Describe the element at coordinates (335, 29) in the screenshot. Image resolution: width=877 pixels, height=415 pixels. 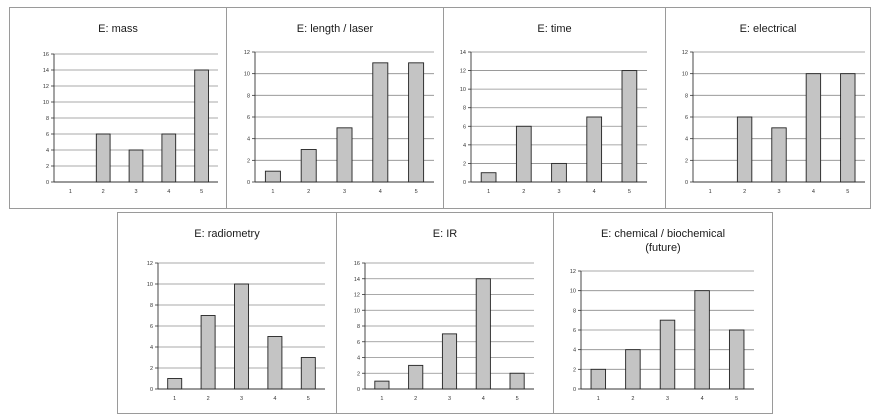
I see `chart-title: E: length / laser` at that location.